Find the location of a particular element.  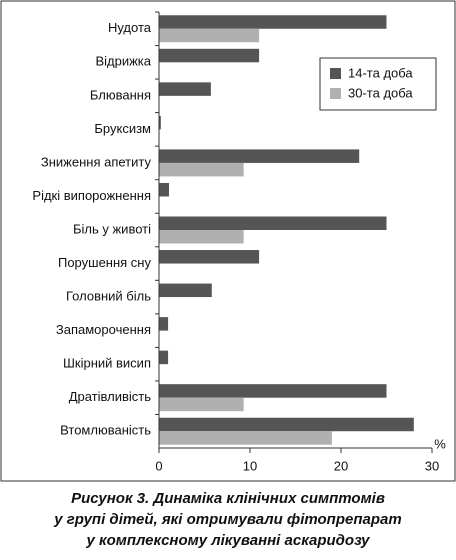

y-tick-label: Зниження апетиту is located at coordinates (96, 161).